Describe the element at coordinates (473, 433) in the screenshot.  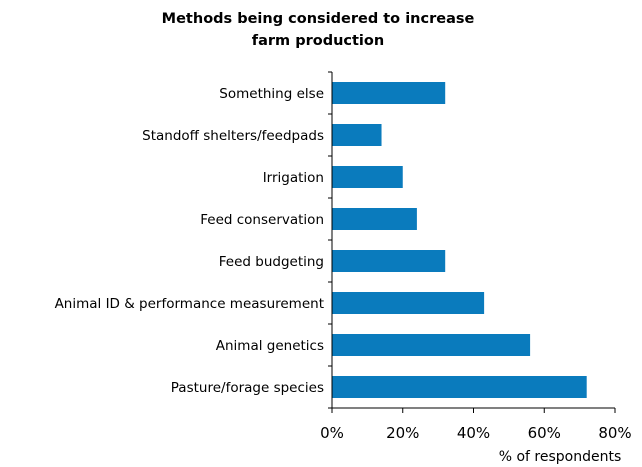
I see `x-tick-label: 40%` at that location.